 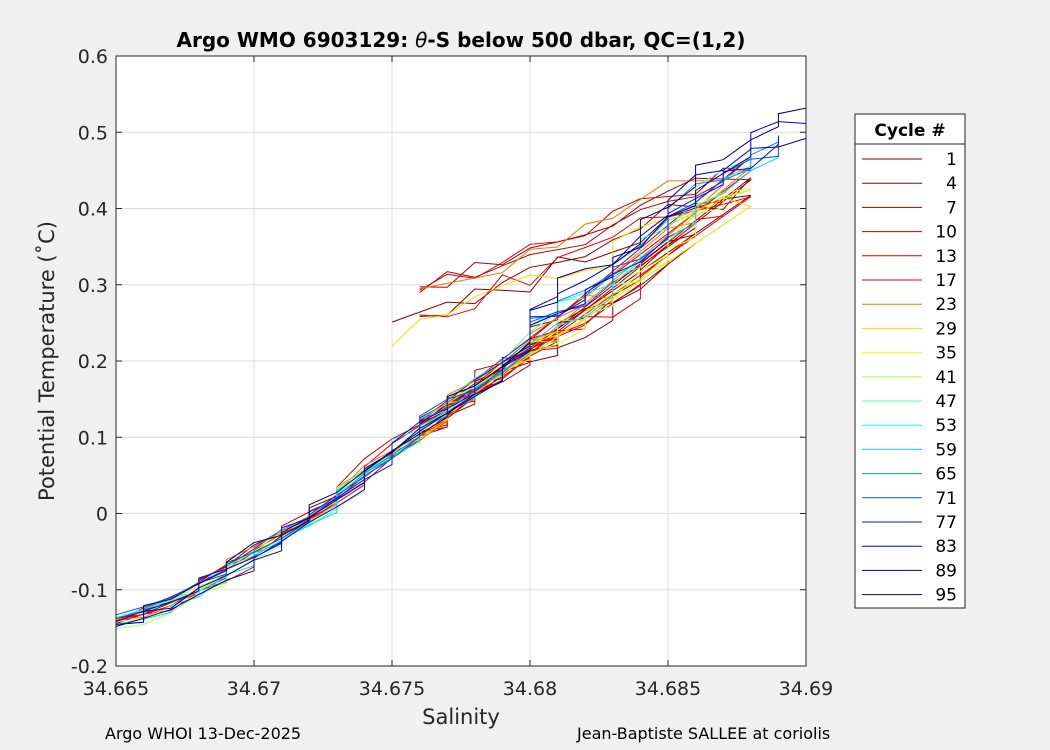 I want to click on y-tick-label: 0.4, so click(x=93, y=210).